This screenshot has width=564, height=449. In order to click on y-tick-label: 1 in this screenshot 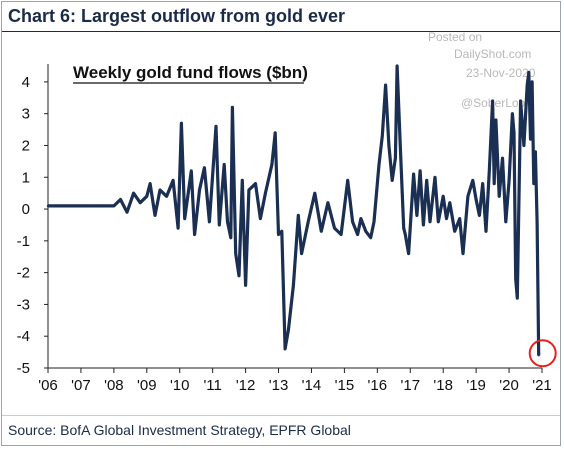, I will do `click(26, 177)`.